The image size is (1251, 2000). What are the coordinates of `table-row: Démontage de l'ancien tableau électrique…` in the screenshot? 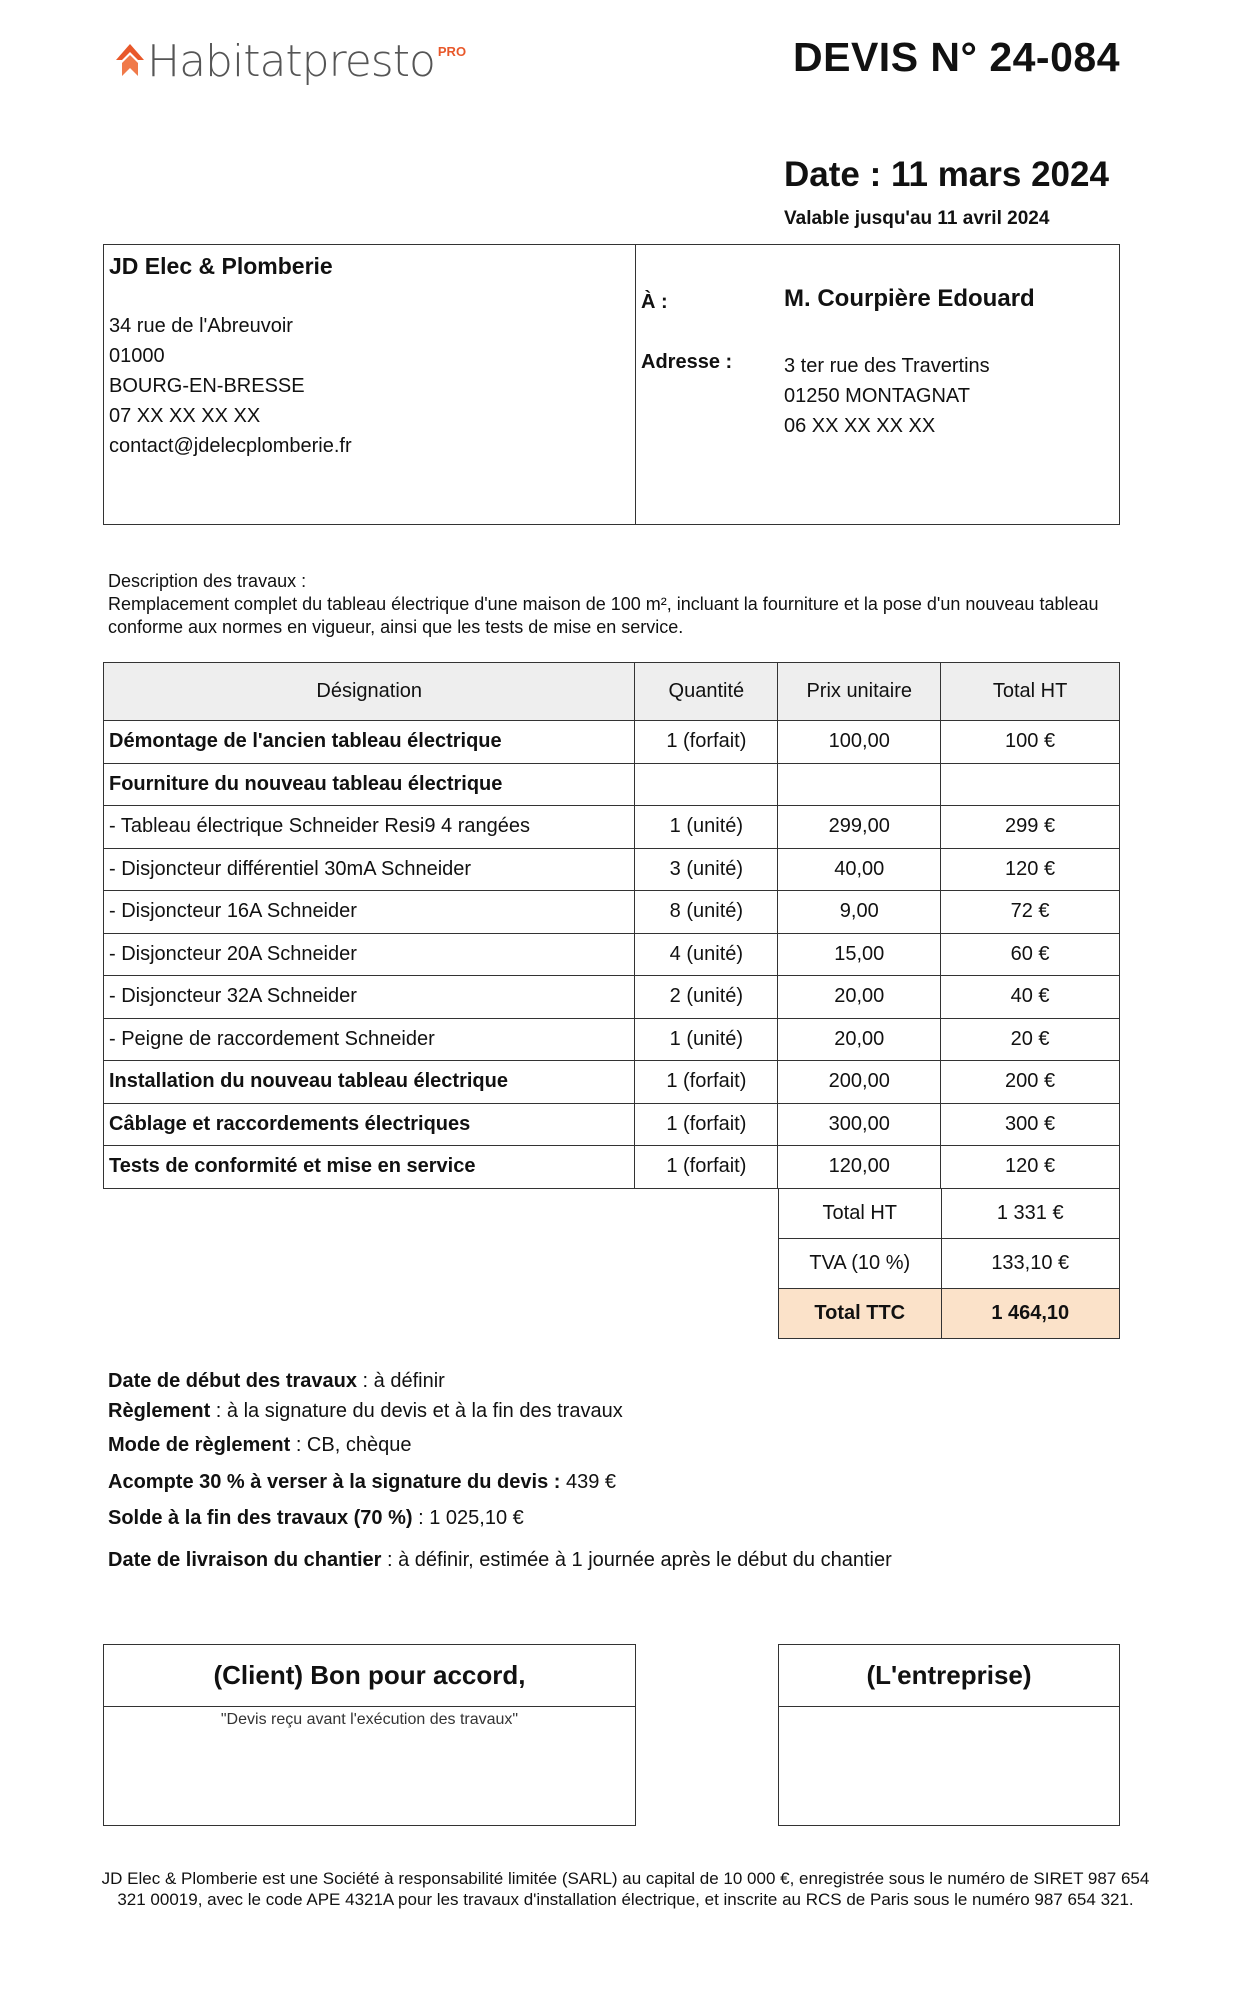 It's located at (611, 742).